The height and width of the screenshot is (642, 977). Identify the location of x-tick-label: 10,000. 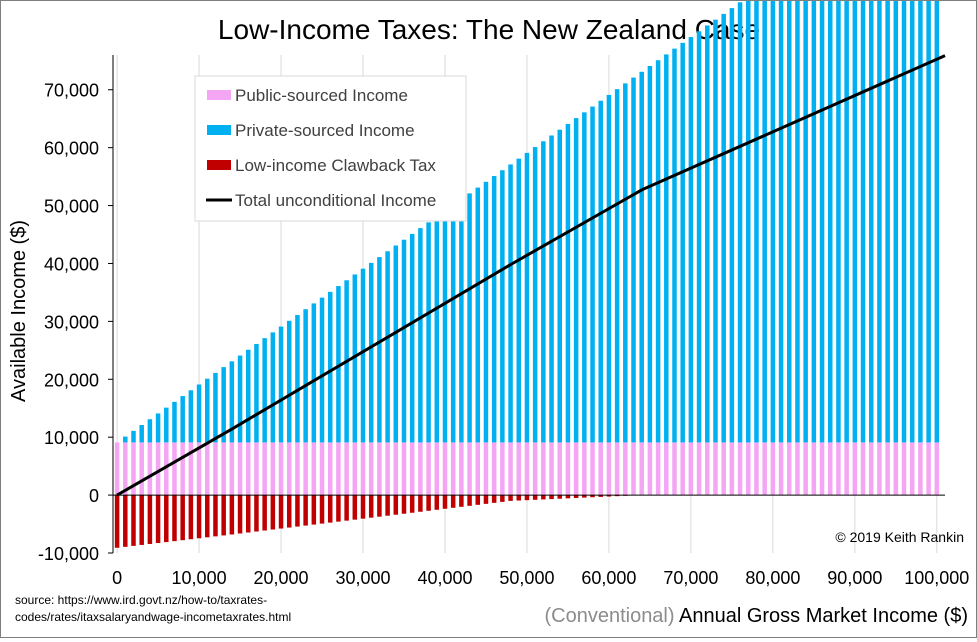
(199, 578).